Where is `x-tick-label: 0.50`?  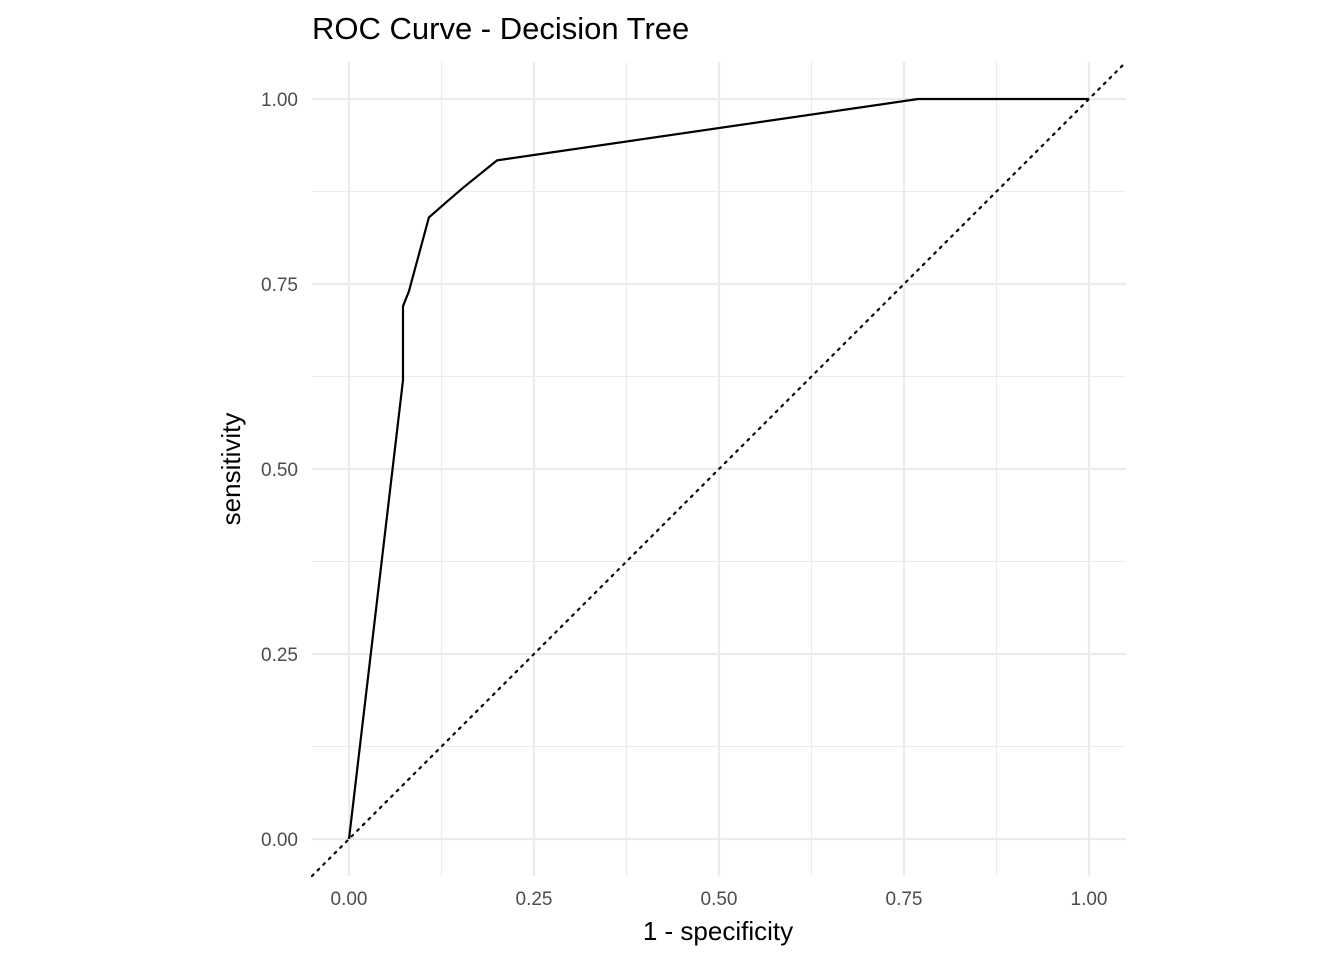 x-tick-label: 0.50 is located at coordinates (719, 899).